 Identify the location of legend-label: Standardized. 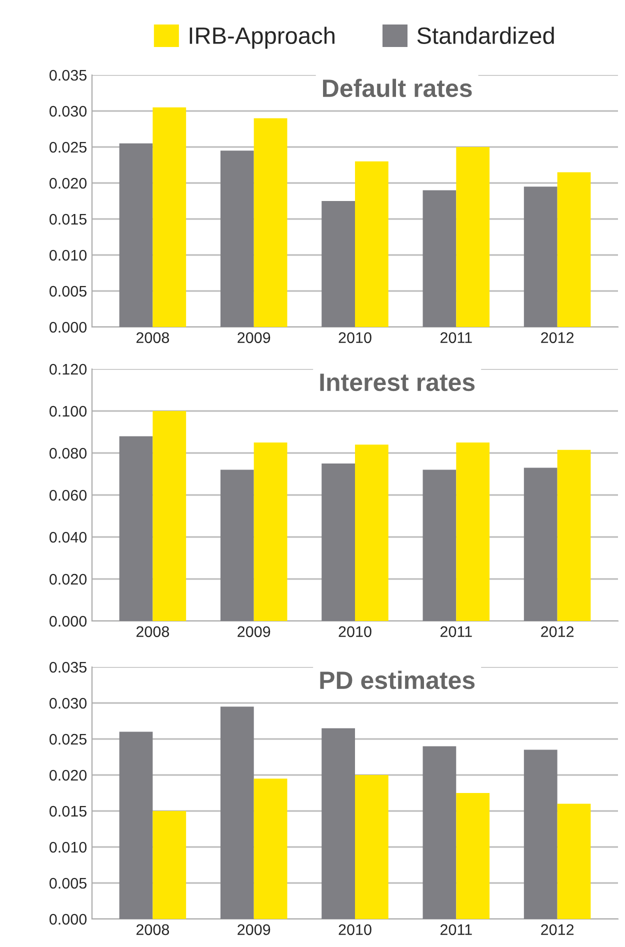
(485, 35).